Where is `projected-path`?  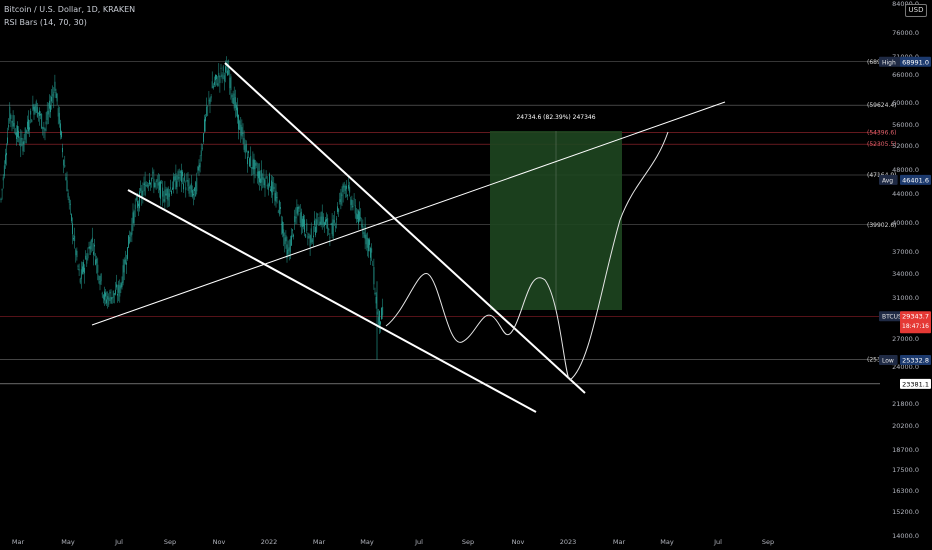 projected-path is located at coordinates (527, 256).